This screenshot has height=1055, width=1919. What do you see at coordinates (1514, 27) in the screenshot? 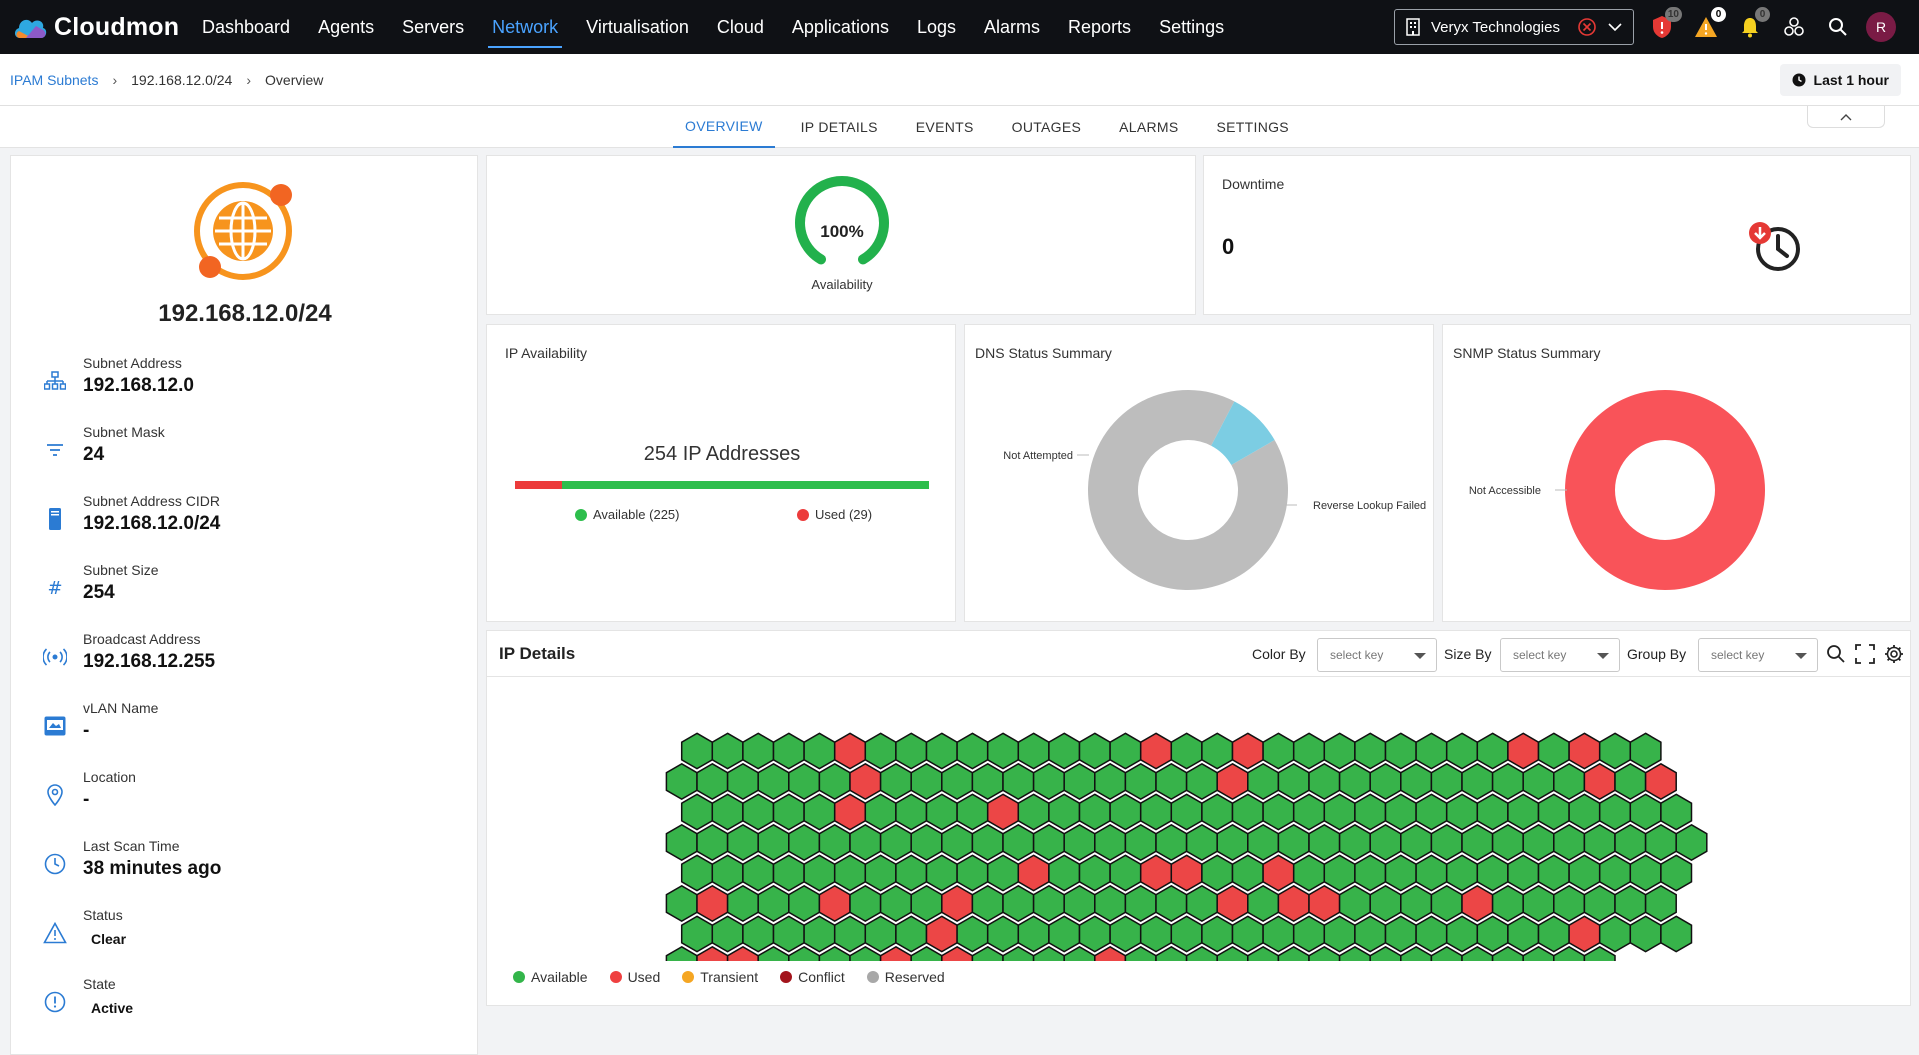
I see `organization-select: Veryx Technologies` at bounding box center [1514, 27].